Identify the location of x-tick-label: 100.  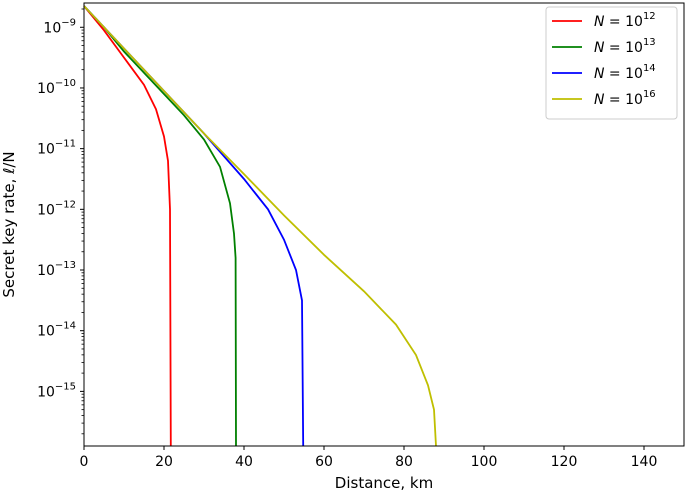
(484, 462).